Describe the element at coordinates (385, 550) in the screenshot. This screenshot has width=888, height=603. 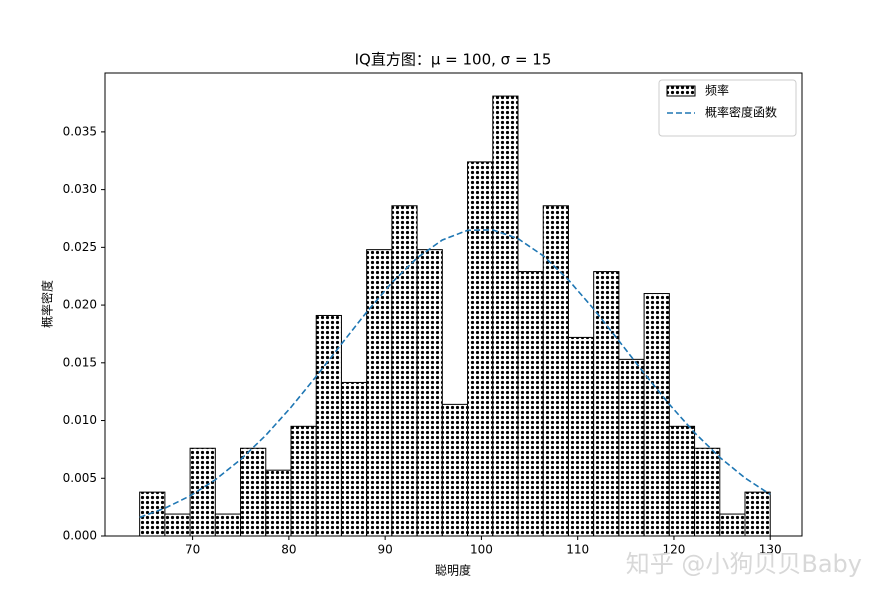
I see `x-tick-label: 90` at that location.